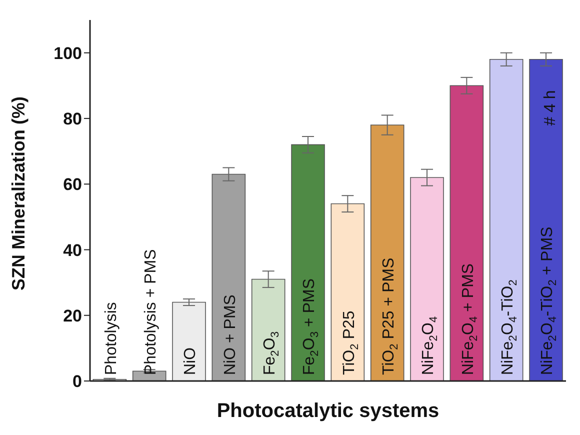 The width and height of the screenshot is (580, 435). I want to click on x-tick-label: Photolysis, so click(111, 338).